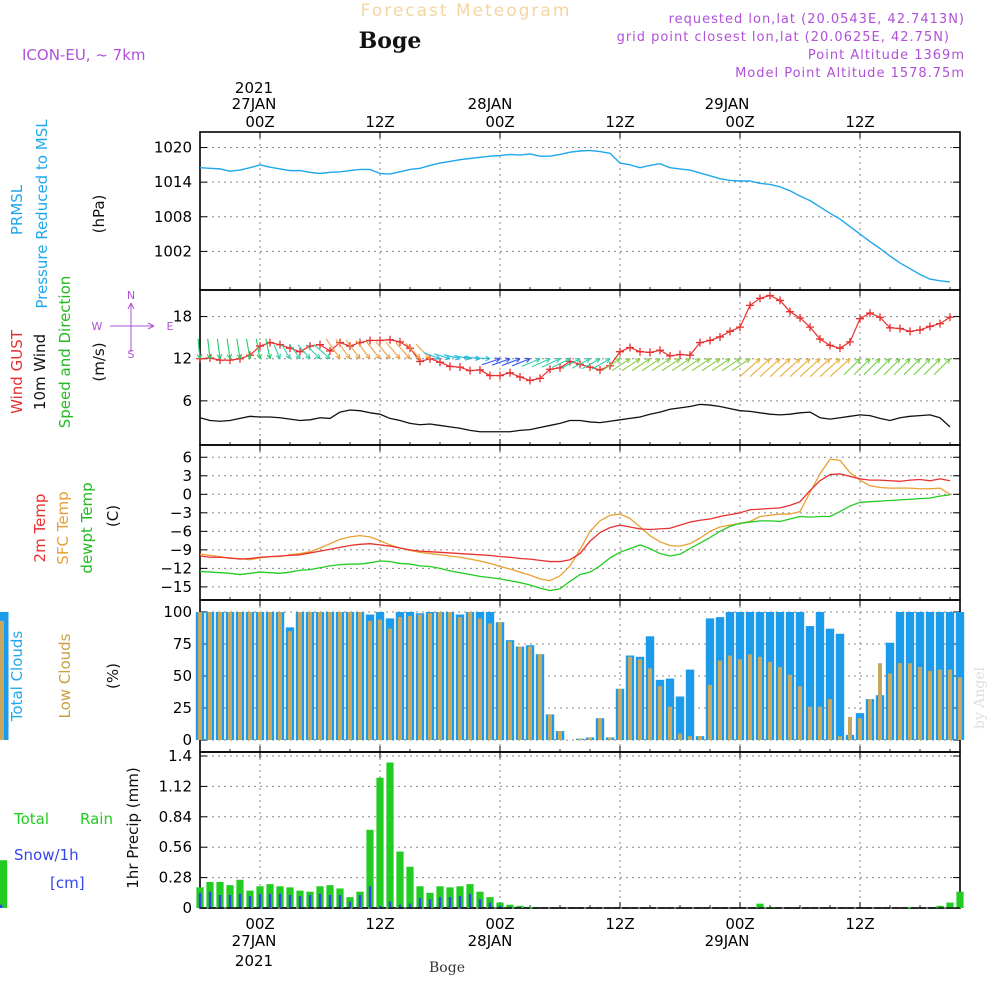 Image resolution: width=1000 pixels, height=1000 pixels. Describe the element at coordinates (181, 531) in the screenshot. I see `y-tick-label: −6` at that location.